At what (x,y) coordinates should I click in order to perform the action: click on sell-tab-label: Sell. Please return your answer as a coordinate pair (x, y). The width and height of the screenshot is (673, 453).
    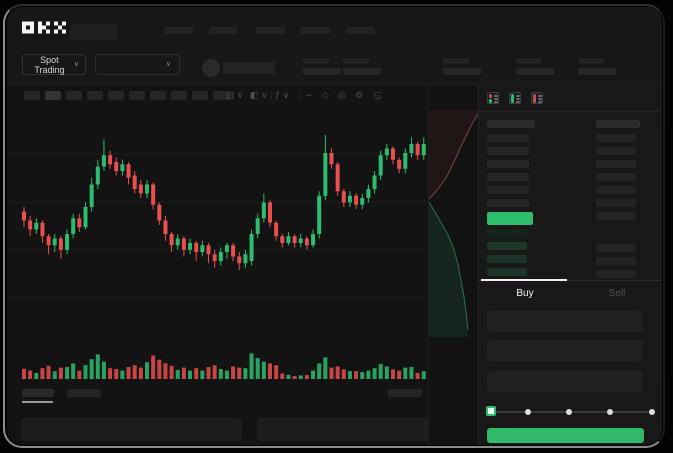
    Looking at the image, I should click on (617, 293).